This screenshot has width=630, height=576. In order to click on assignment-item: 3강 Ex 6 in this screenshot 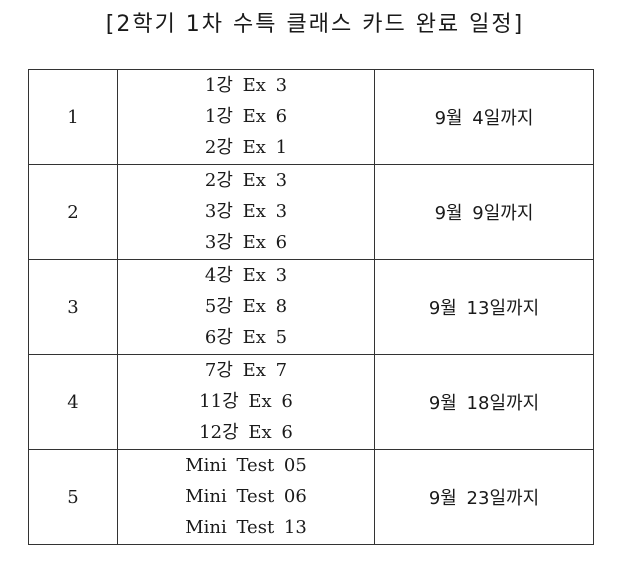, I will do `click(246, 242)`.